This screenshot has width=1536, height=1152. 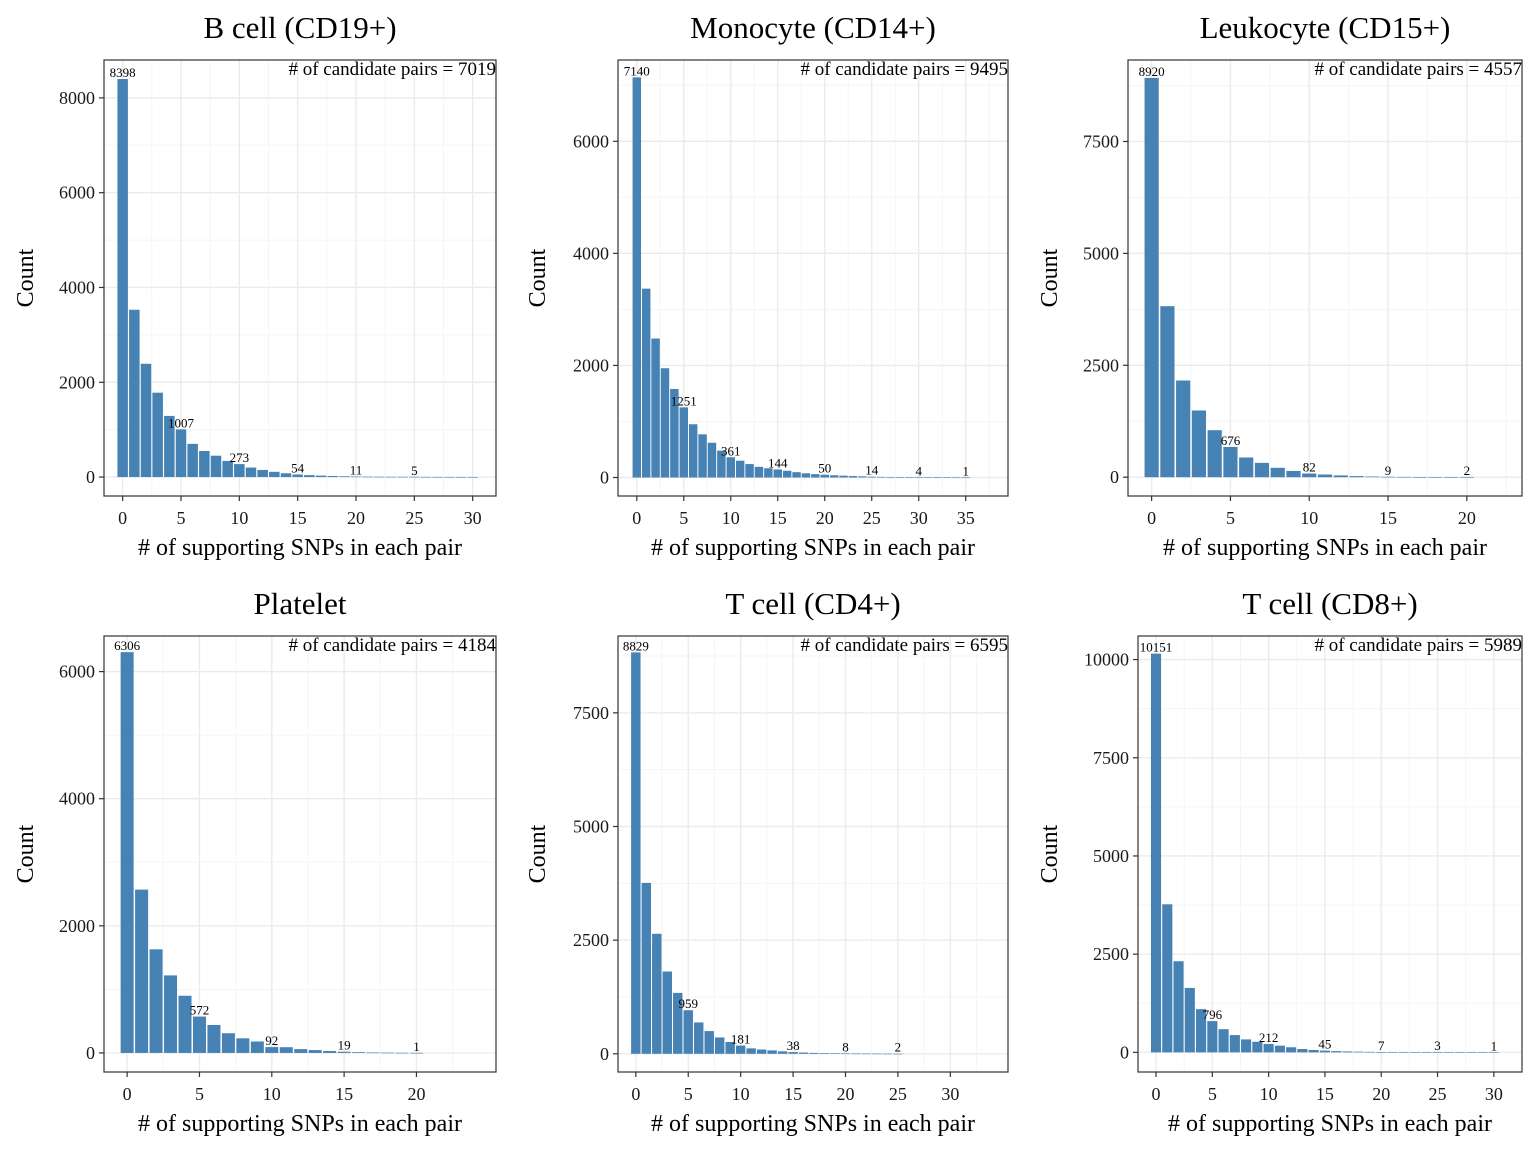 What do you see at coordinates (904, 69) in the screenshot?
I see `candidate-pairs-annotation: # of candidate pairs = 9495` at bounding box center [904, 69].